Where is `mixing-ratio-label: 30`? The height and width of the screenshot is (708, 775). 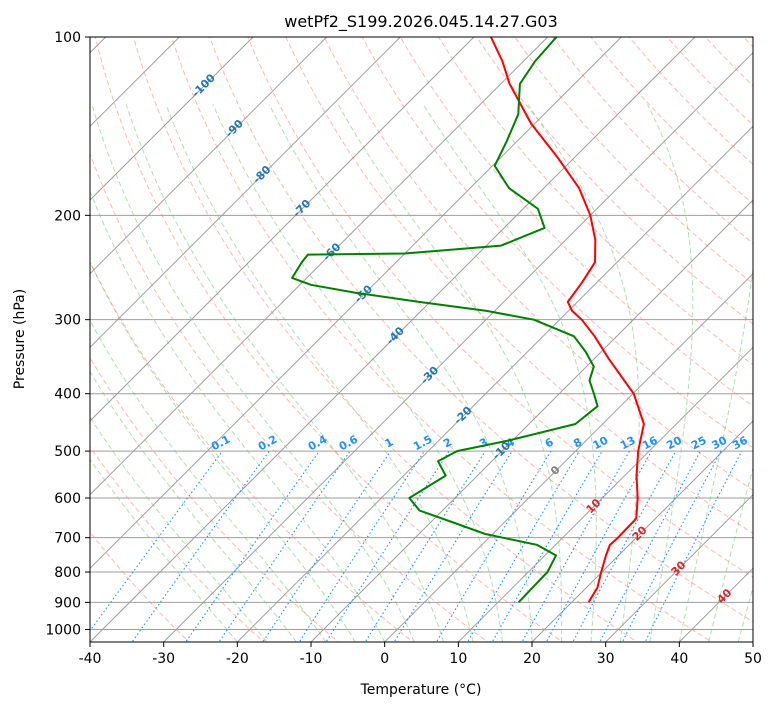 mixing-ratio-label: 30 is located at coordinates (720, 443).